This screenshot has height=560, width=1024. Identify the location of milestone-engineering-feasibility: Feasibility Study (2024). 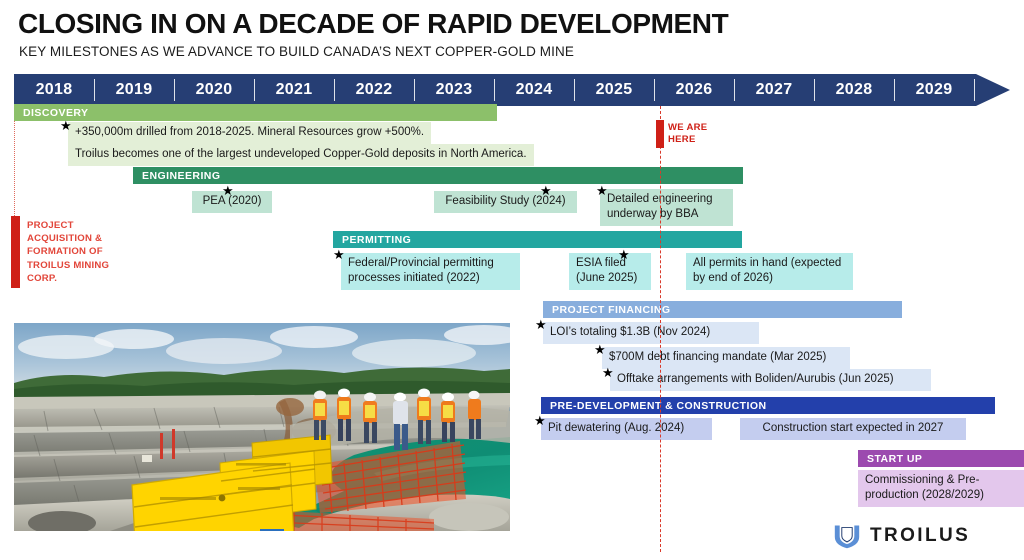
(505, 202).